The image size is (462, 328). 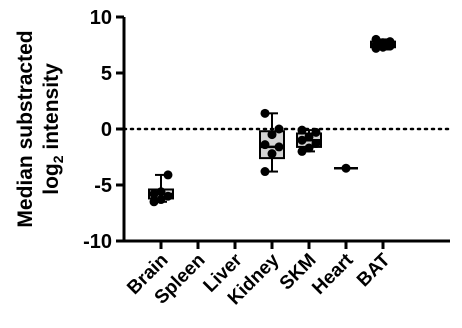 I want to click on x-category-label: BAT, so click(x=374, y=270).